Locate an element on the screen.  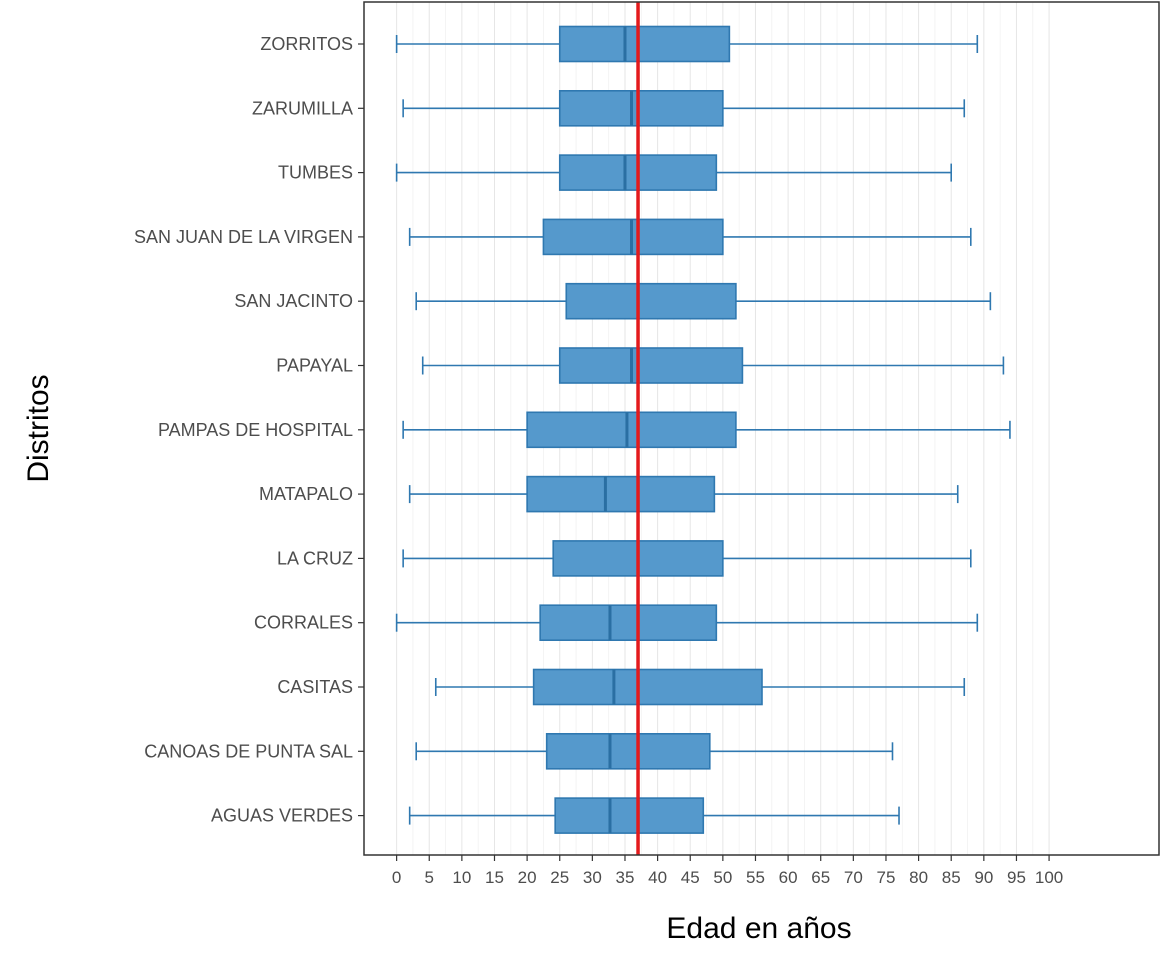
x-tick-label: 70 is located at coordinates (853, 877).